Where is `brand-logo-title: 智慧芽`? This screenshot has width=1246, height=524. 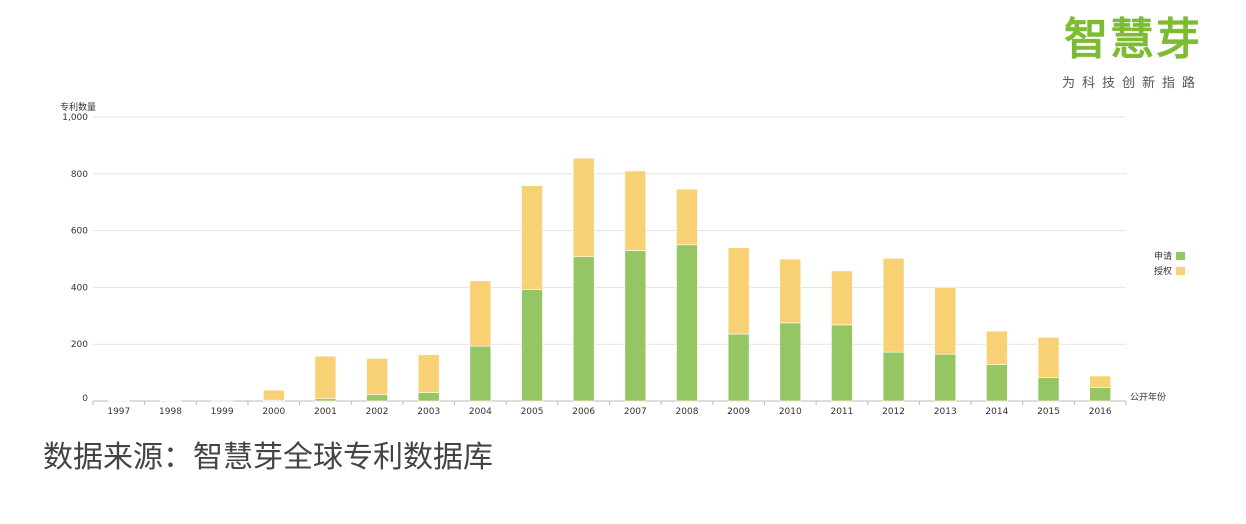
brand-logo-title: 智慧芽 is located at coordinates (1133, 39).